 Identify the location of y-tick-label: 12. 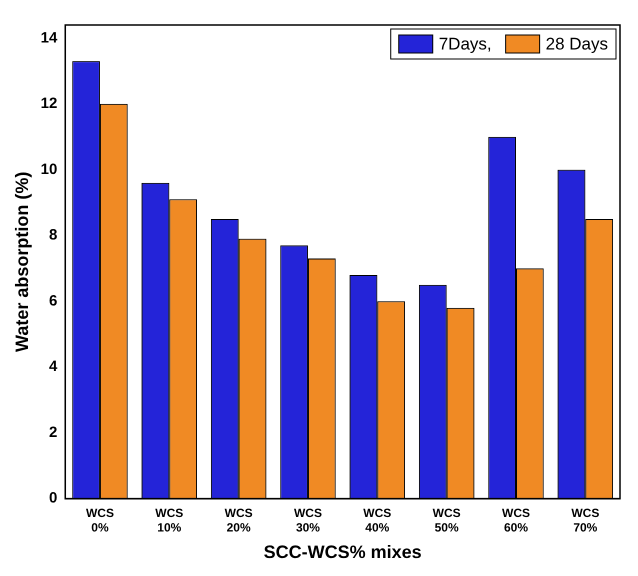
(49, 103).